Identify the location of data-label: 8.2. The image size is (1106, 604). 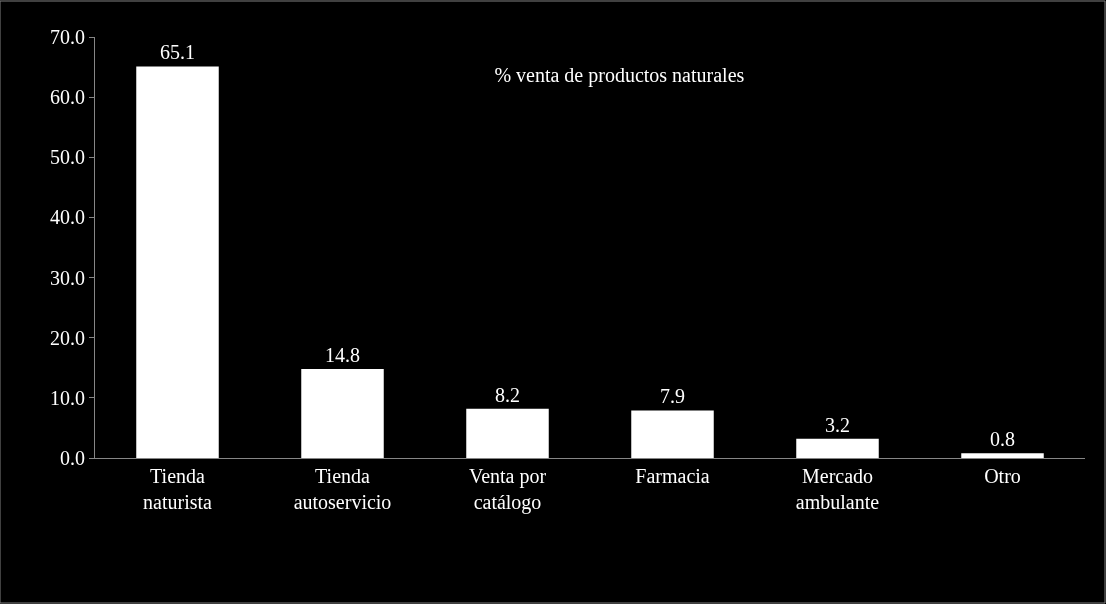
(507, 394).